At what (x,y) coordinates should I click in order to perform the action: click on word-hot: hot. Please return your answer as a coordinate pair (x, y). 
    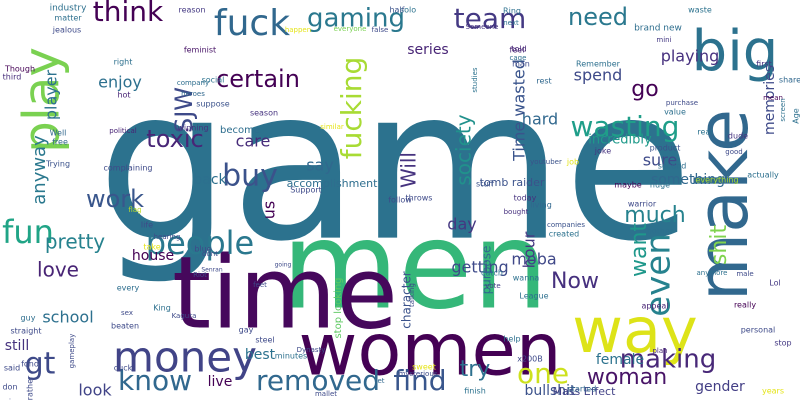
    Looking at the image, I should click on (123, 95).